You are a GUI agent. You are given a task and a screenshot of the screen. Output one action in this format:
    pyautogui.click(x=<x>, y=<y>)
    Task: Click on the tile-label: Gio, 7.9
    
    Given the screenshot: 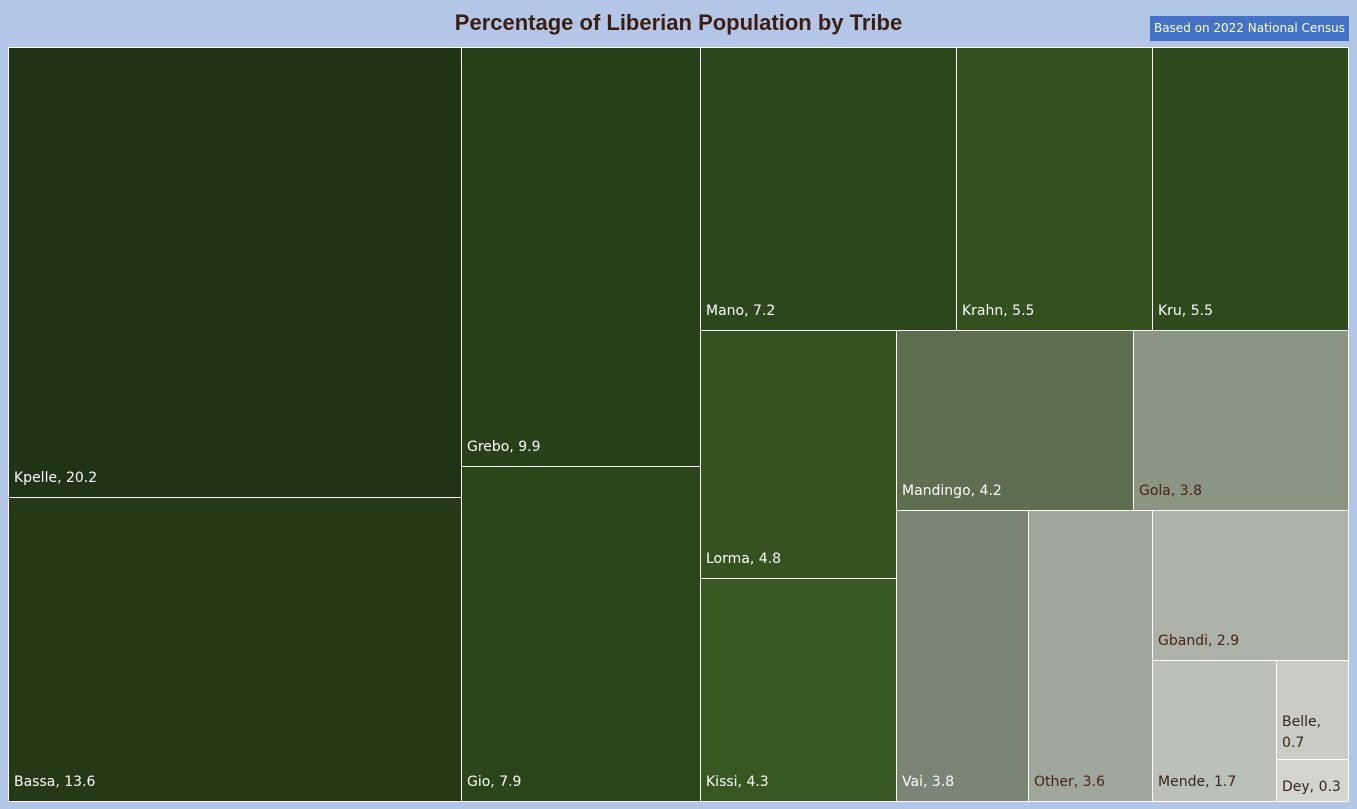 What is the action you would take?
    pyautogui.click(x=494, y=782)
    